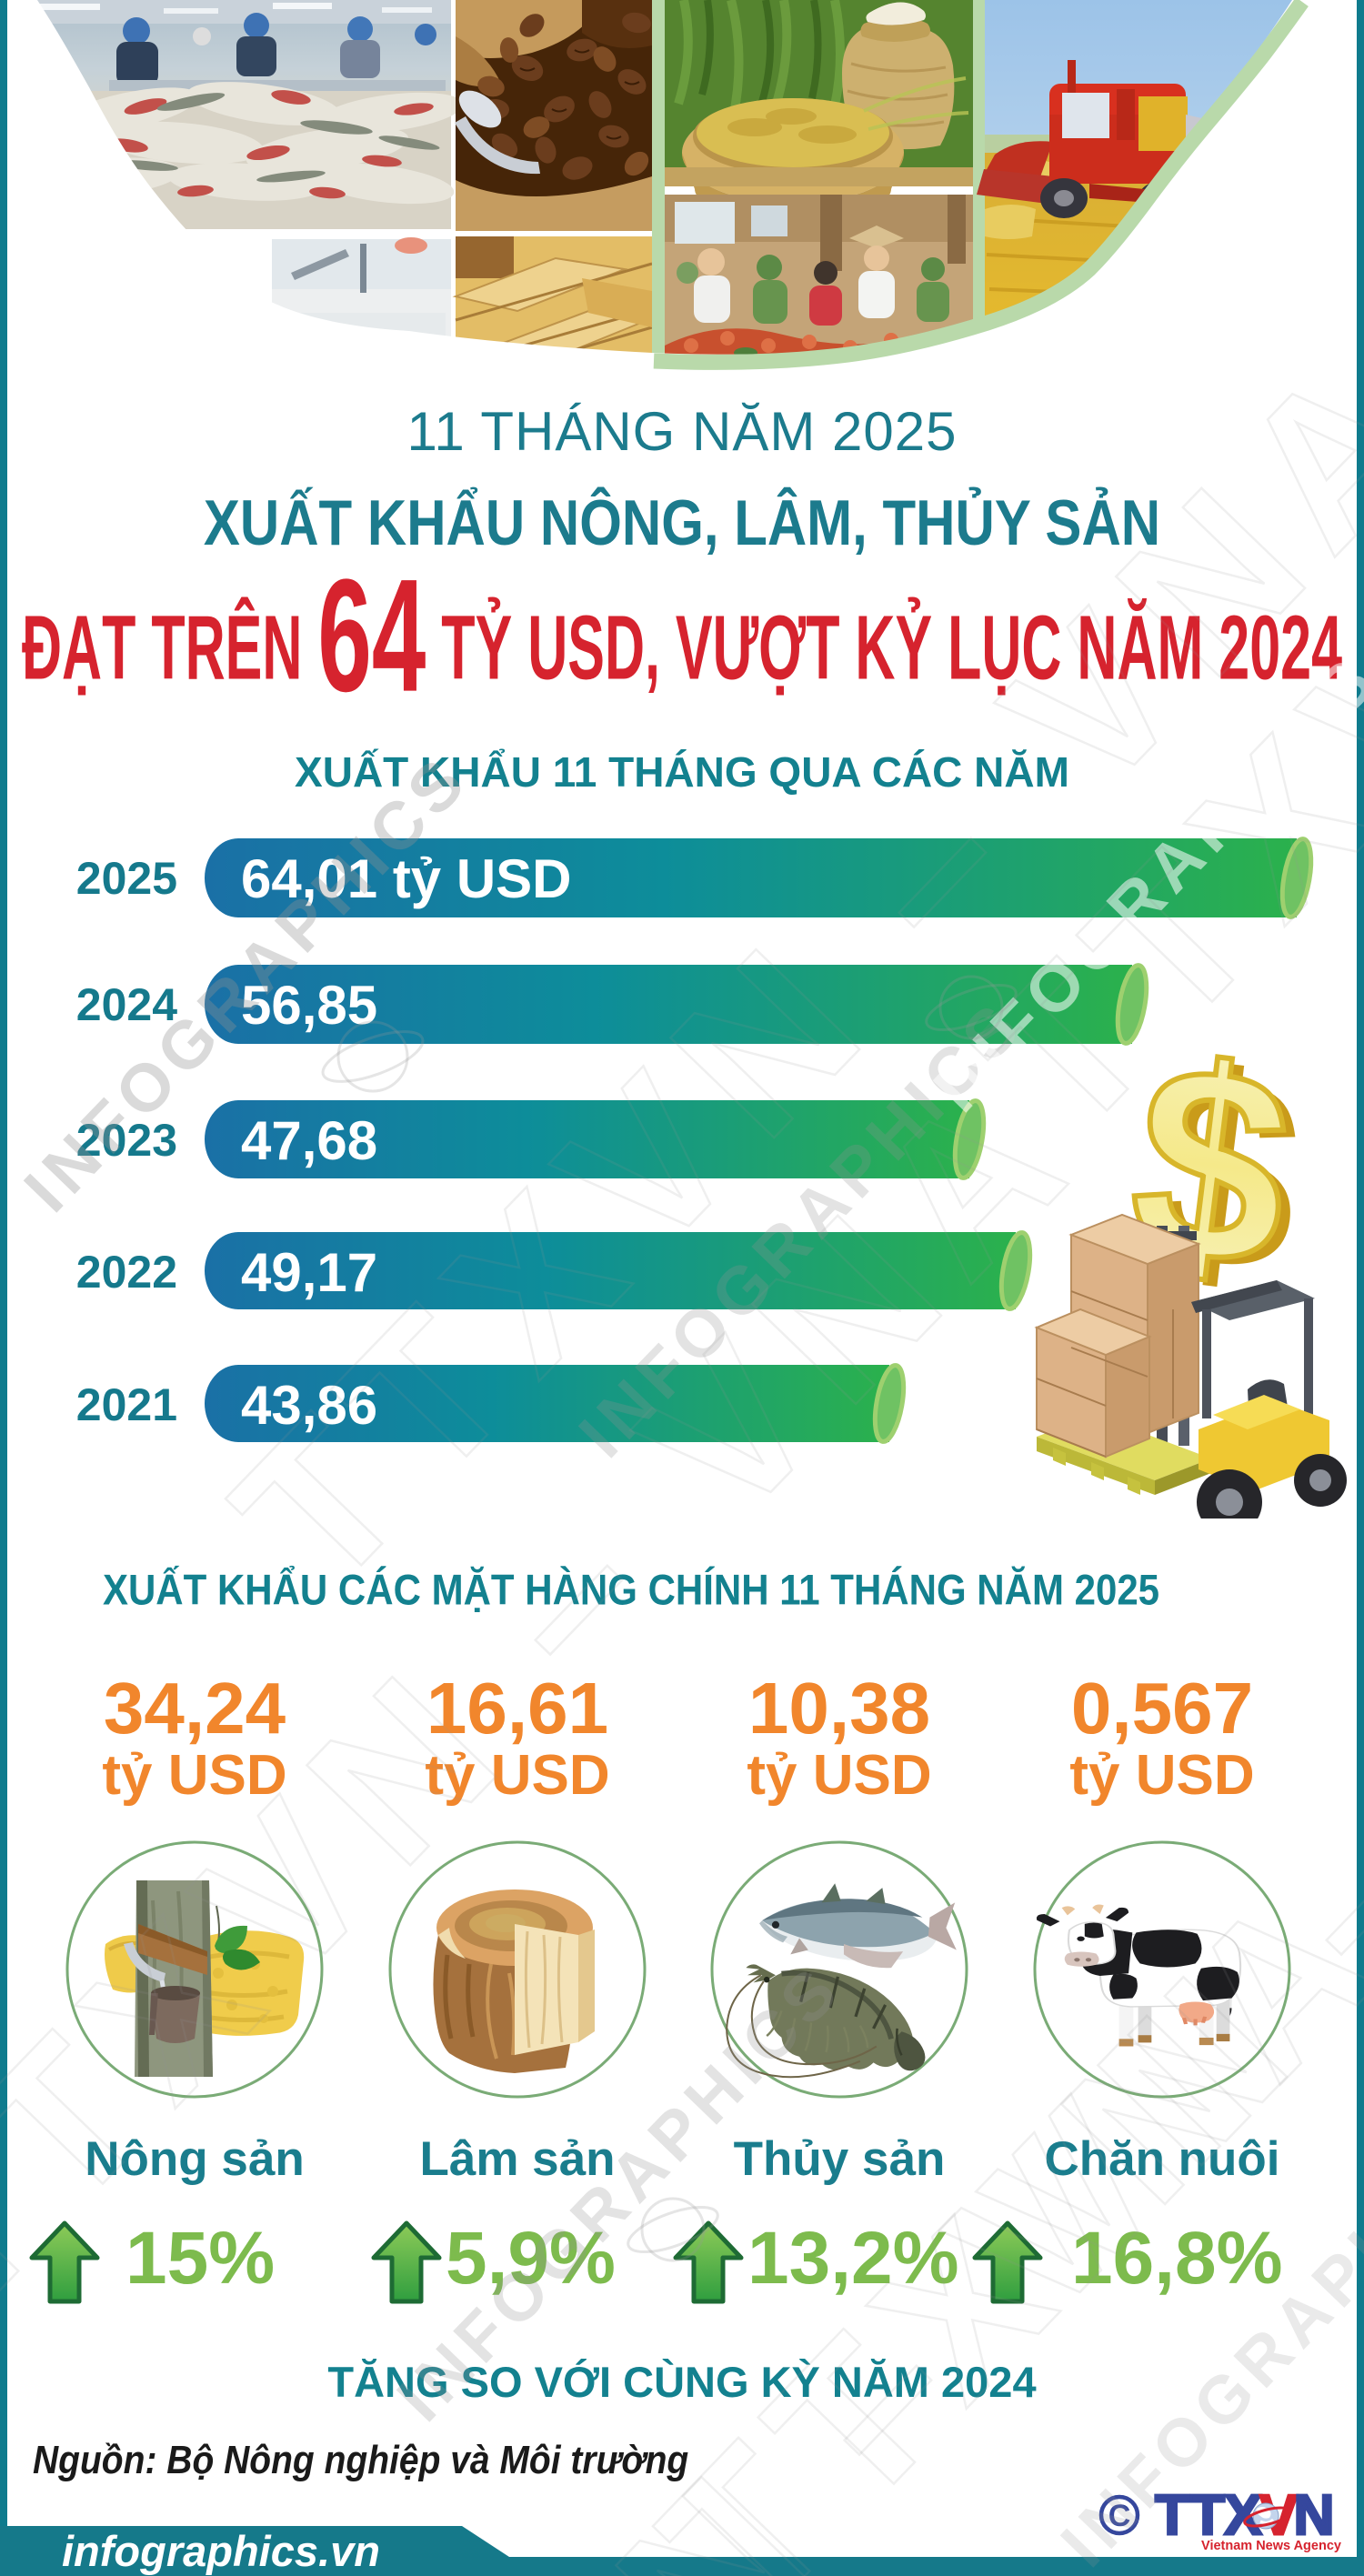 This screenshot has width=1364, height=2576. What do you see at coordinates (1271, 2546) in the screenshot?
I see `svg-text: Vietnam News Agency` at bounding box center [1271, 2546].